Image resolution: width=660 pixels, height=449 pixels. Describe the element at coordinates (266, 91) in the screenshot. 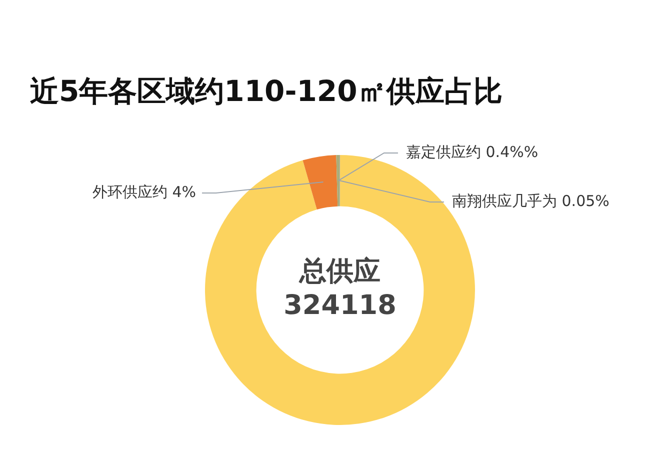

I see `chart-title: 近5年各区域约110-120㎡供应占比` at that location.